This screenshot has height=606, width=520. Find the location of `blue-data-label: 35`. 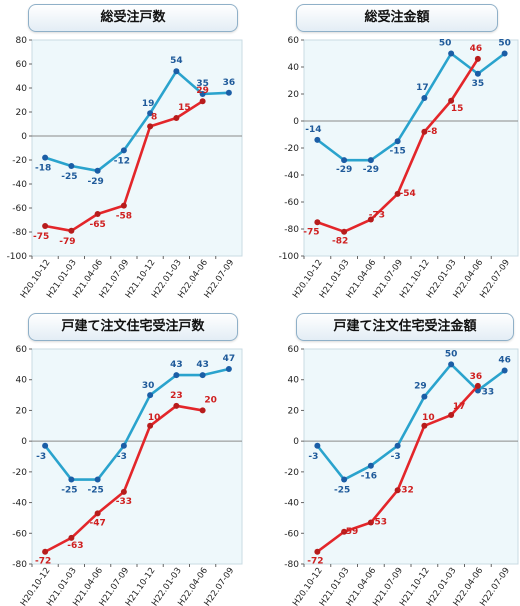

blue-data-label: 35 is located at coordinates (478, 84).